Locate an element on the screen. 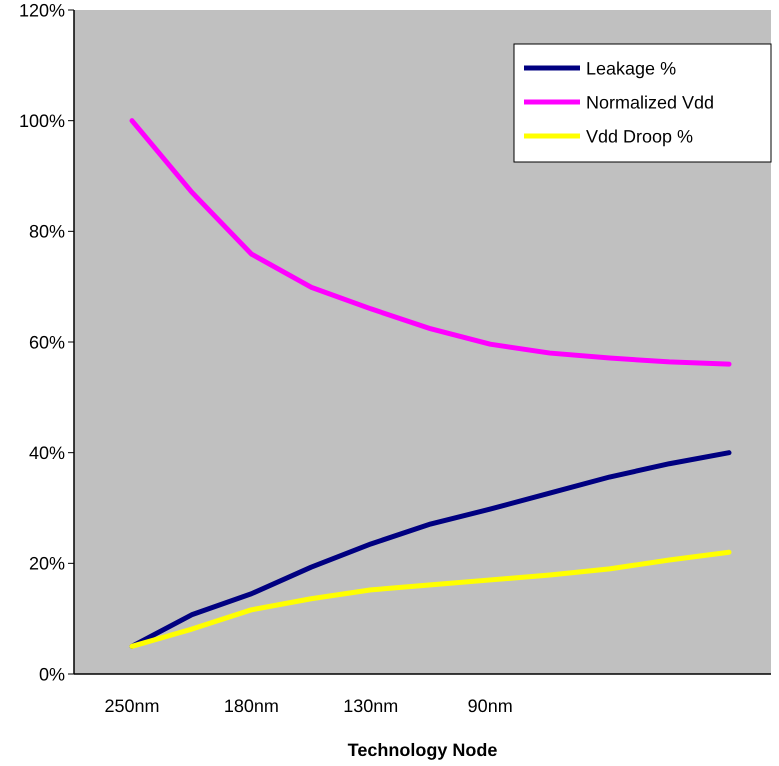 The width and height of the screenshot is (779, 766). y-tick-label: 100% is located at coordinates (41, 120).